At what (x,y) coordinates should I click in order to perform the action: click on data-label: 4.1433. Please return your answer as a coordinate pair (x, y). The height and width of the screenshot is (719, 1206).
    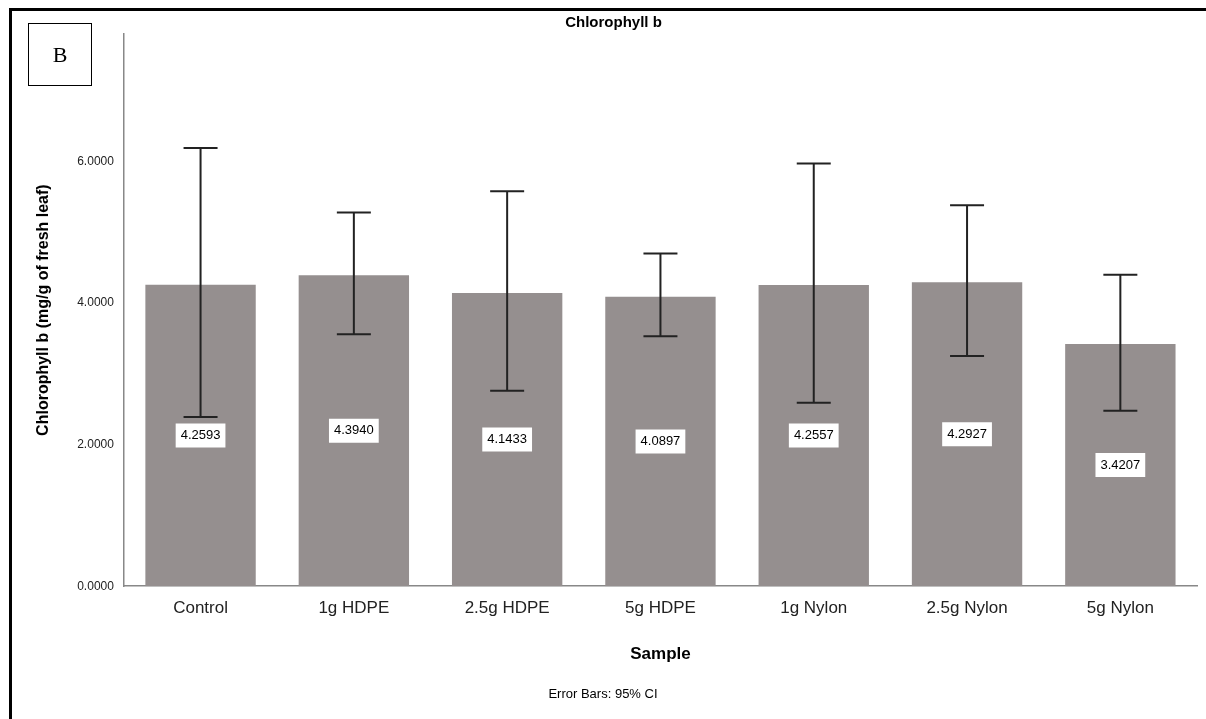
    Looking at the image, I should click on (507, 439).